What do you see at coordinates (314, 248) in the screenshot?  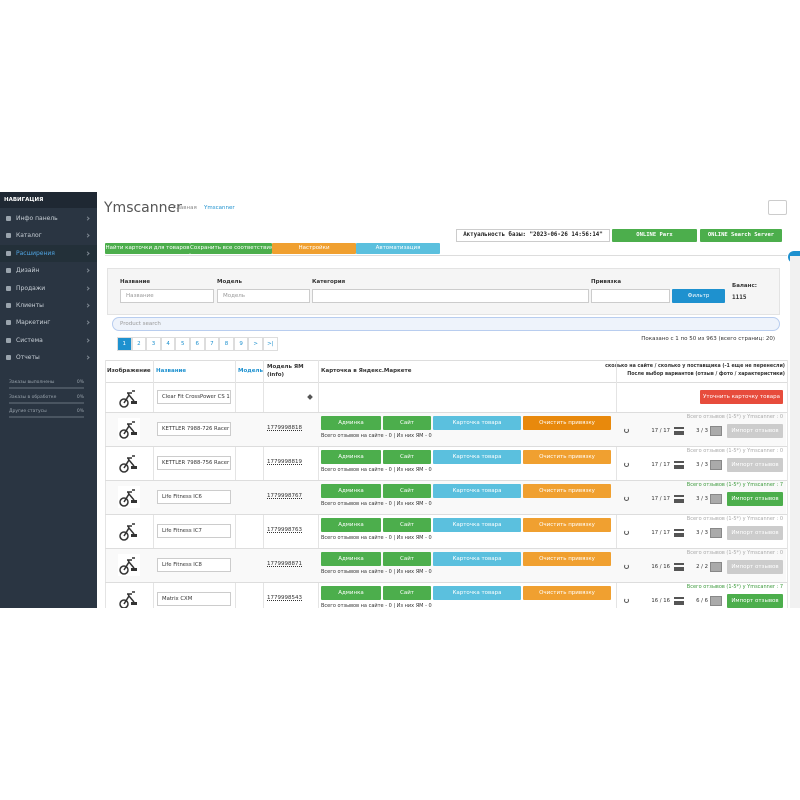 I see `tab: Настройки` at bounding box center [314, 248].